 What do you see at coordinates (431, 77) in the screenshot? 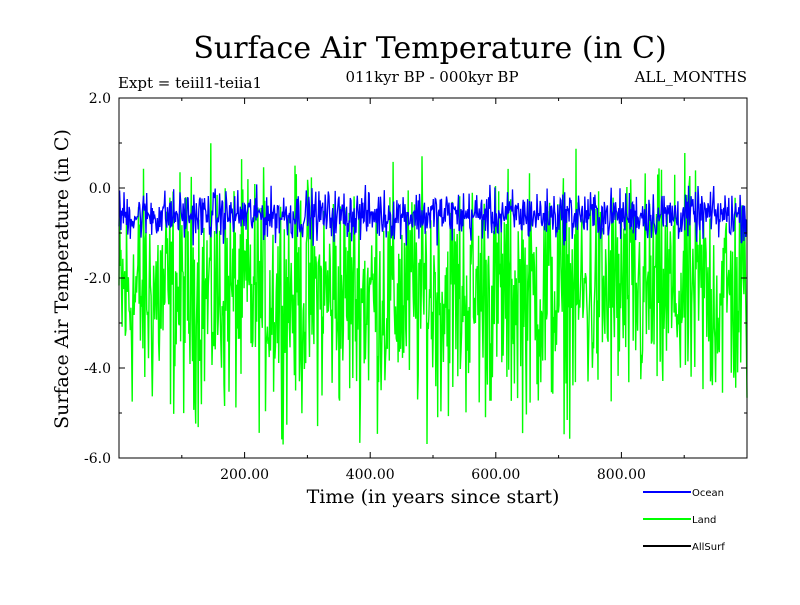
I see `period-label: 011kyr BP - 000kyr BP` at bounding box center [431, 77].